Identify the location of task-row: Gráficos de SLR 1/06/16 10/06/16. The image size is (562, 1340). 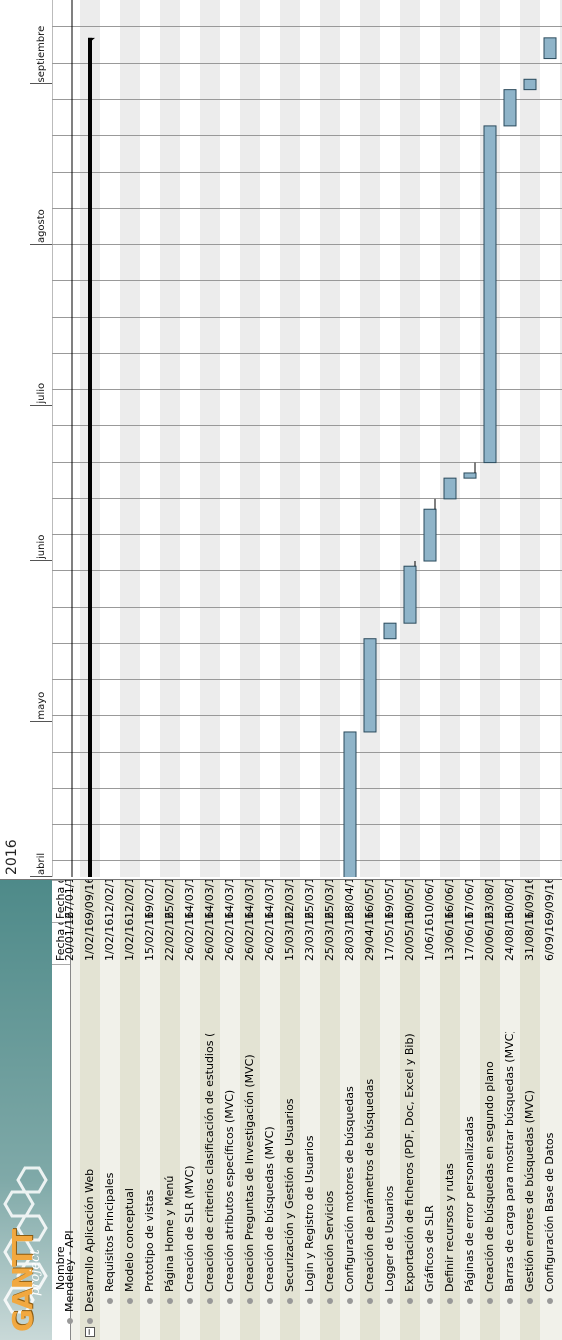
(430, 1109).